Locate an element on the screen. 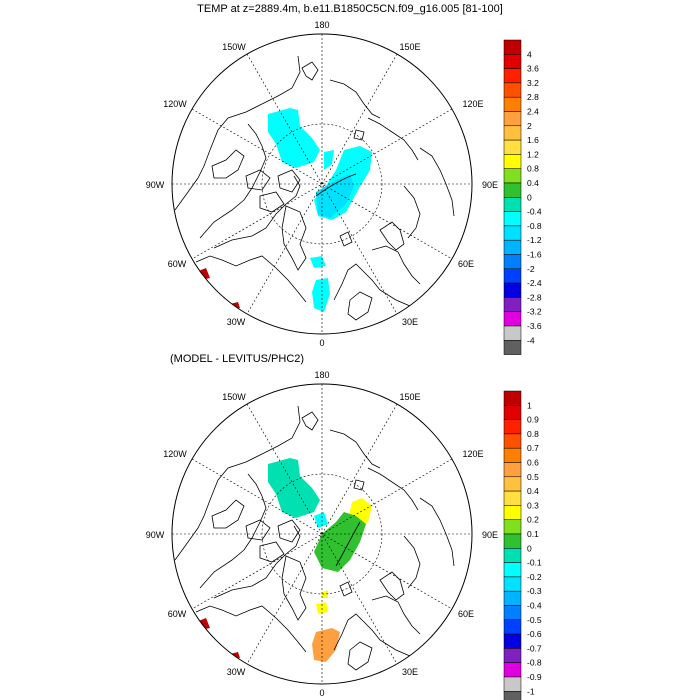 This screenshot has height=700, width=700. top-colorbar-label-4: 2.4 is located at coordinates (533, 112).